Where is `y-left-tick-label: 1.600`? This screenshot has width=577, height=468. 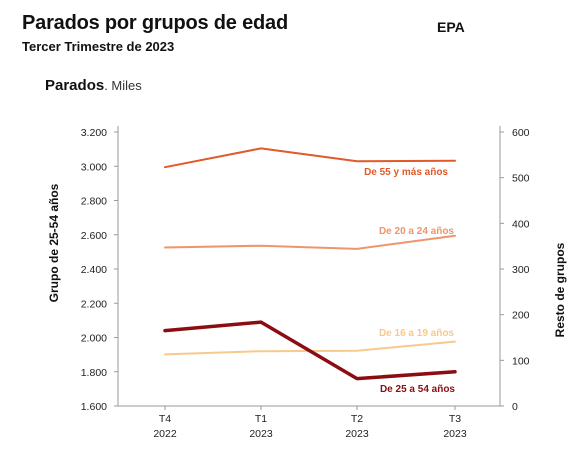
y-left-tick-label: 1.600 is located at coordinates (94, 407).